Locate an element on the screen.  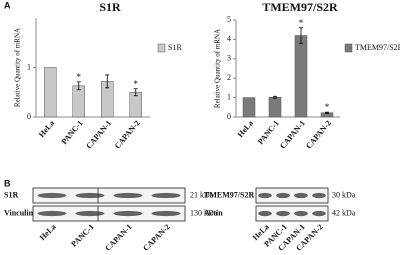
protein-label: Vinculin is located at coordinates (19, 212).